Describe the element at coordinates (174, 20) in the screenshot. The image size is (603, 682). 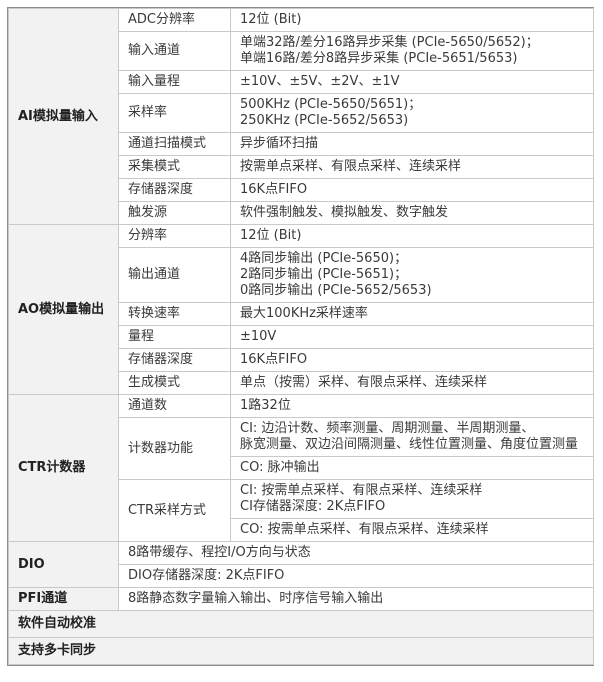
I see `spec-name-cell: ADC分辨率` at that location.